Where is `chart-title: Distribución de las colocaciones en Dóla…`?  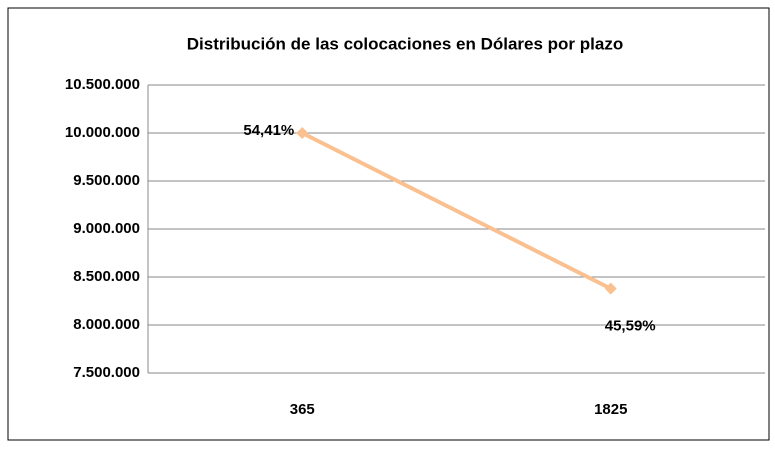
chart-title: Distribución de las colocaciones en Dóla… is located at coordinates (405, 43).